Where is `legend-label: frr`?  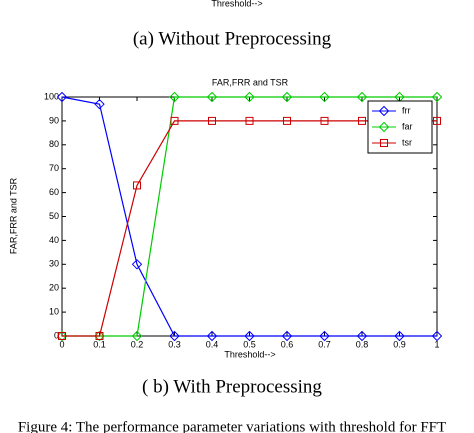
legend-label: frr is located at coordinates (406, 110).